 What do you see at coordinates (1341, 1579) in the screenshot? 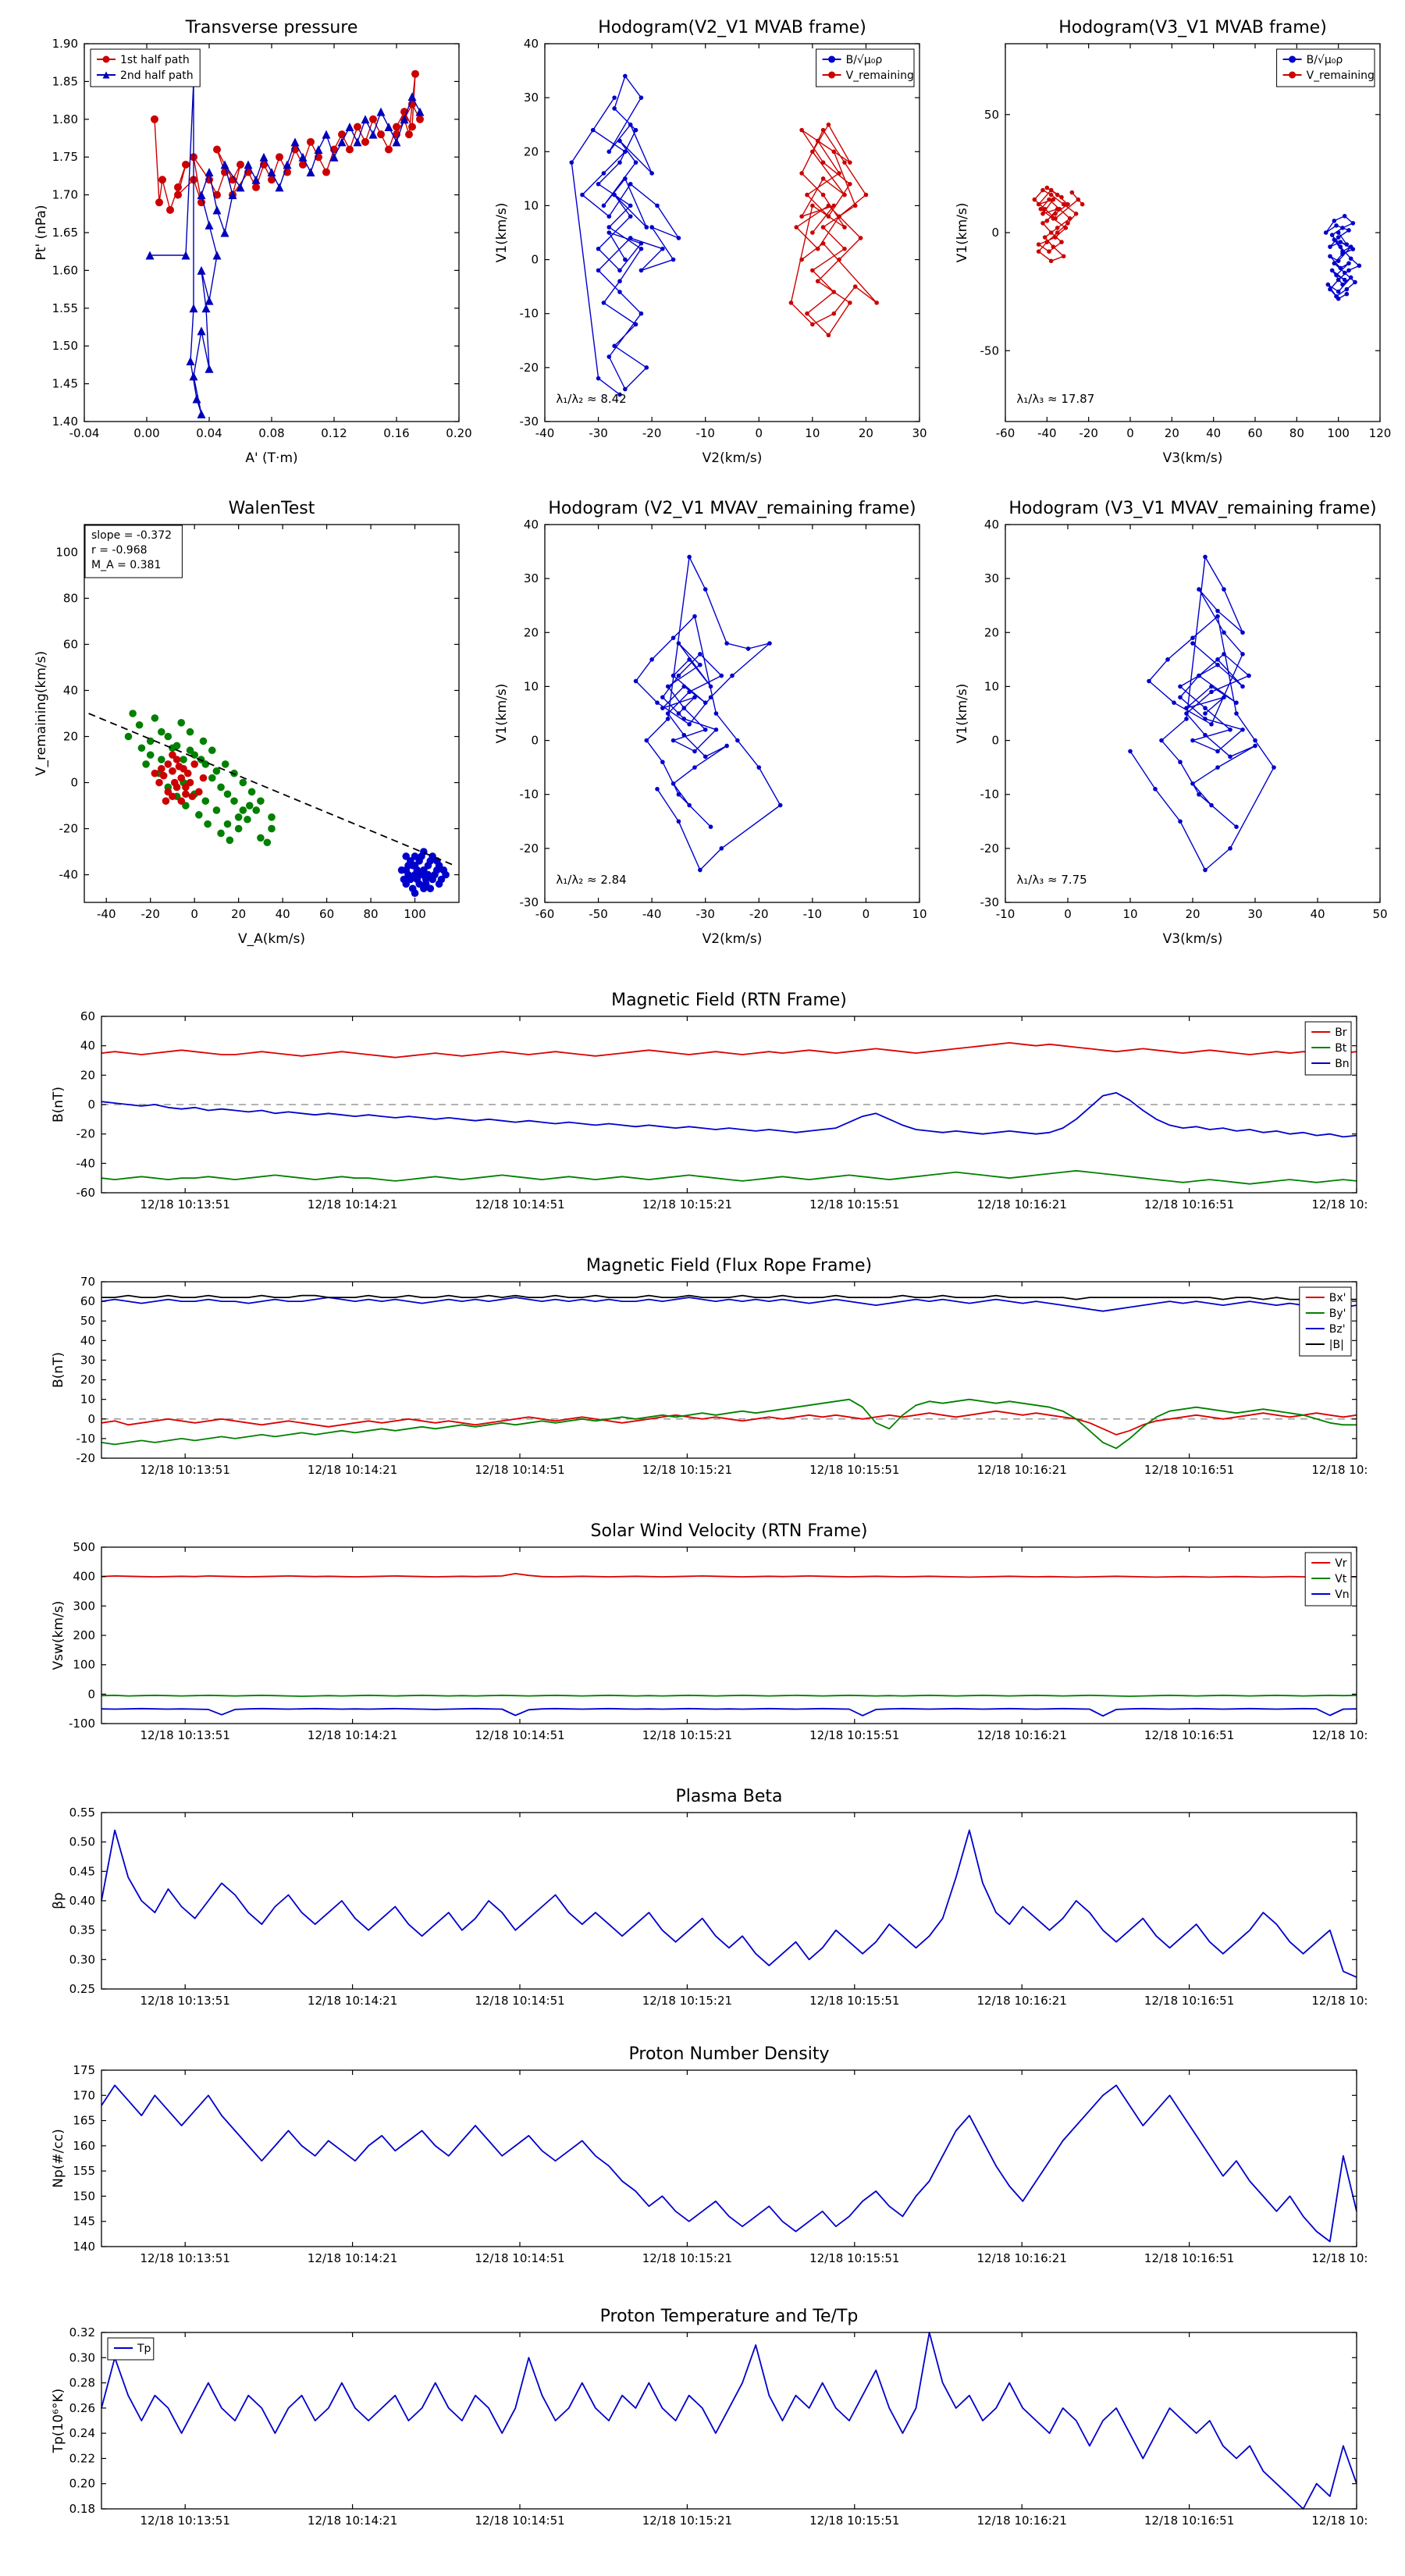
I see `svg-text: Vt` at bounding box center [1341, 1579].